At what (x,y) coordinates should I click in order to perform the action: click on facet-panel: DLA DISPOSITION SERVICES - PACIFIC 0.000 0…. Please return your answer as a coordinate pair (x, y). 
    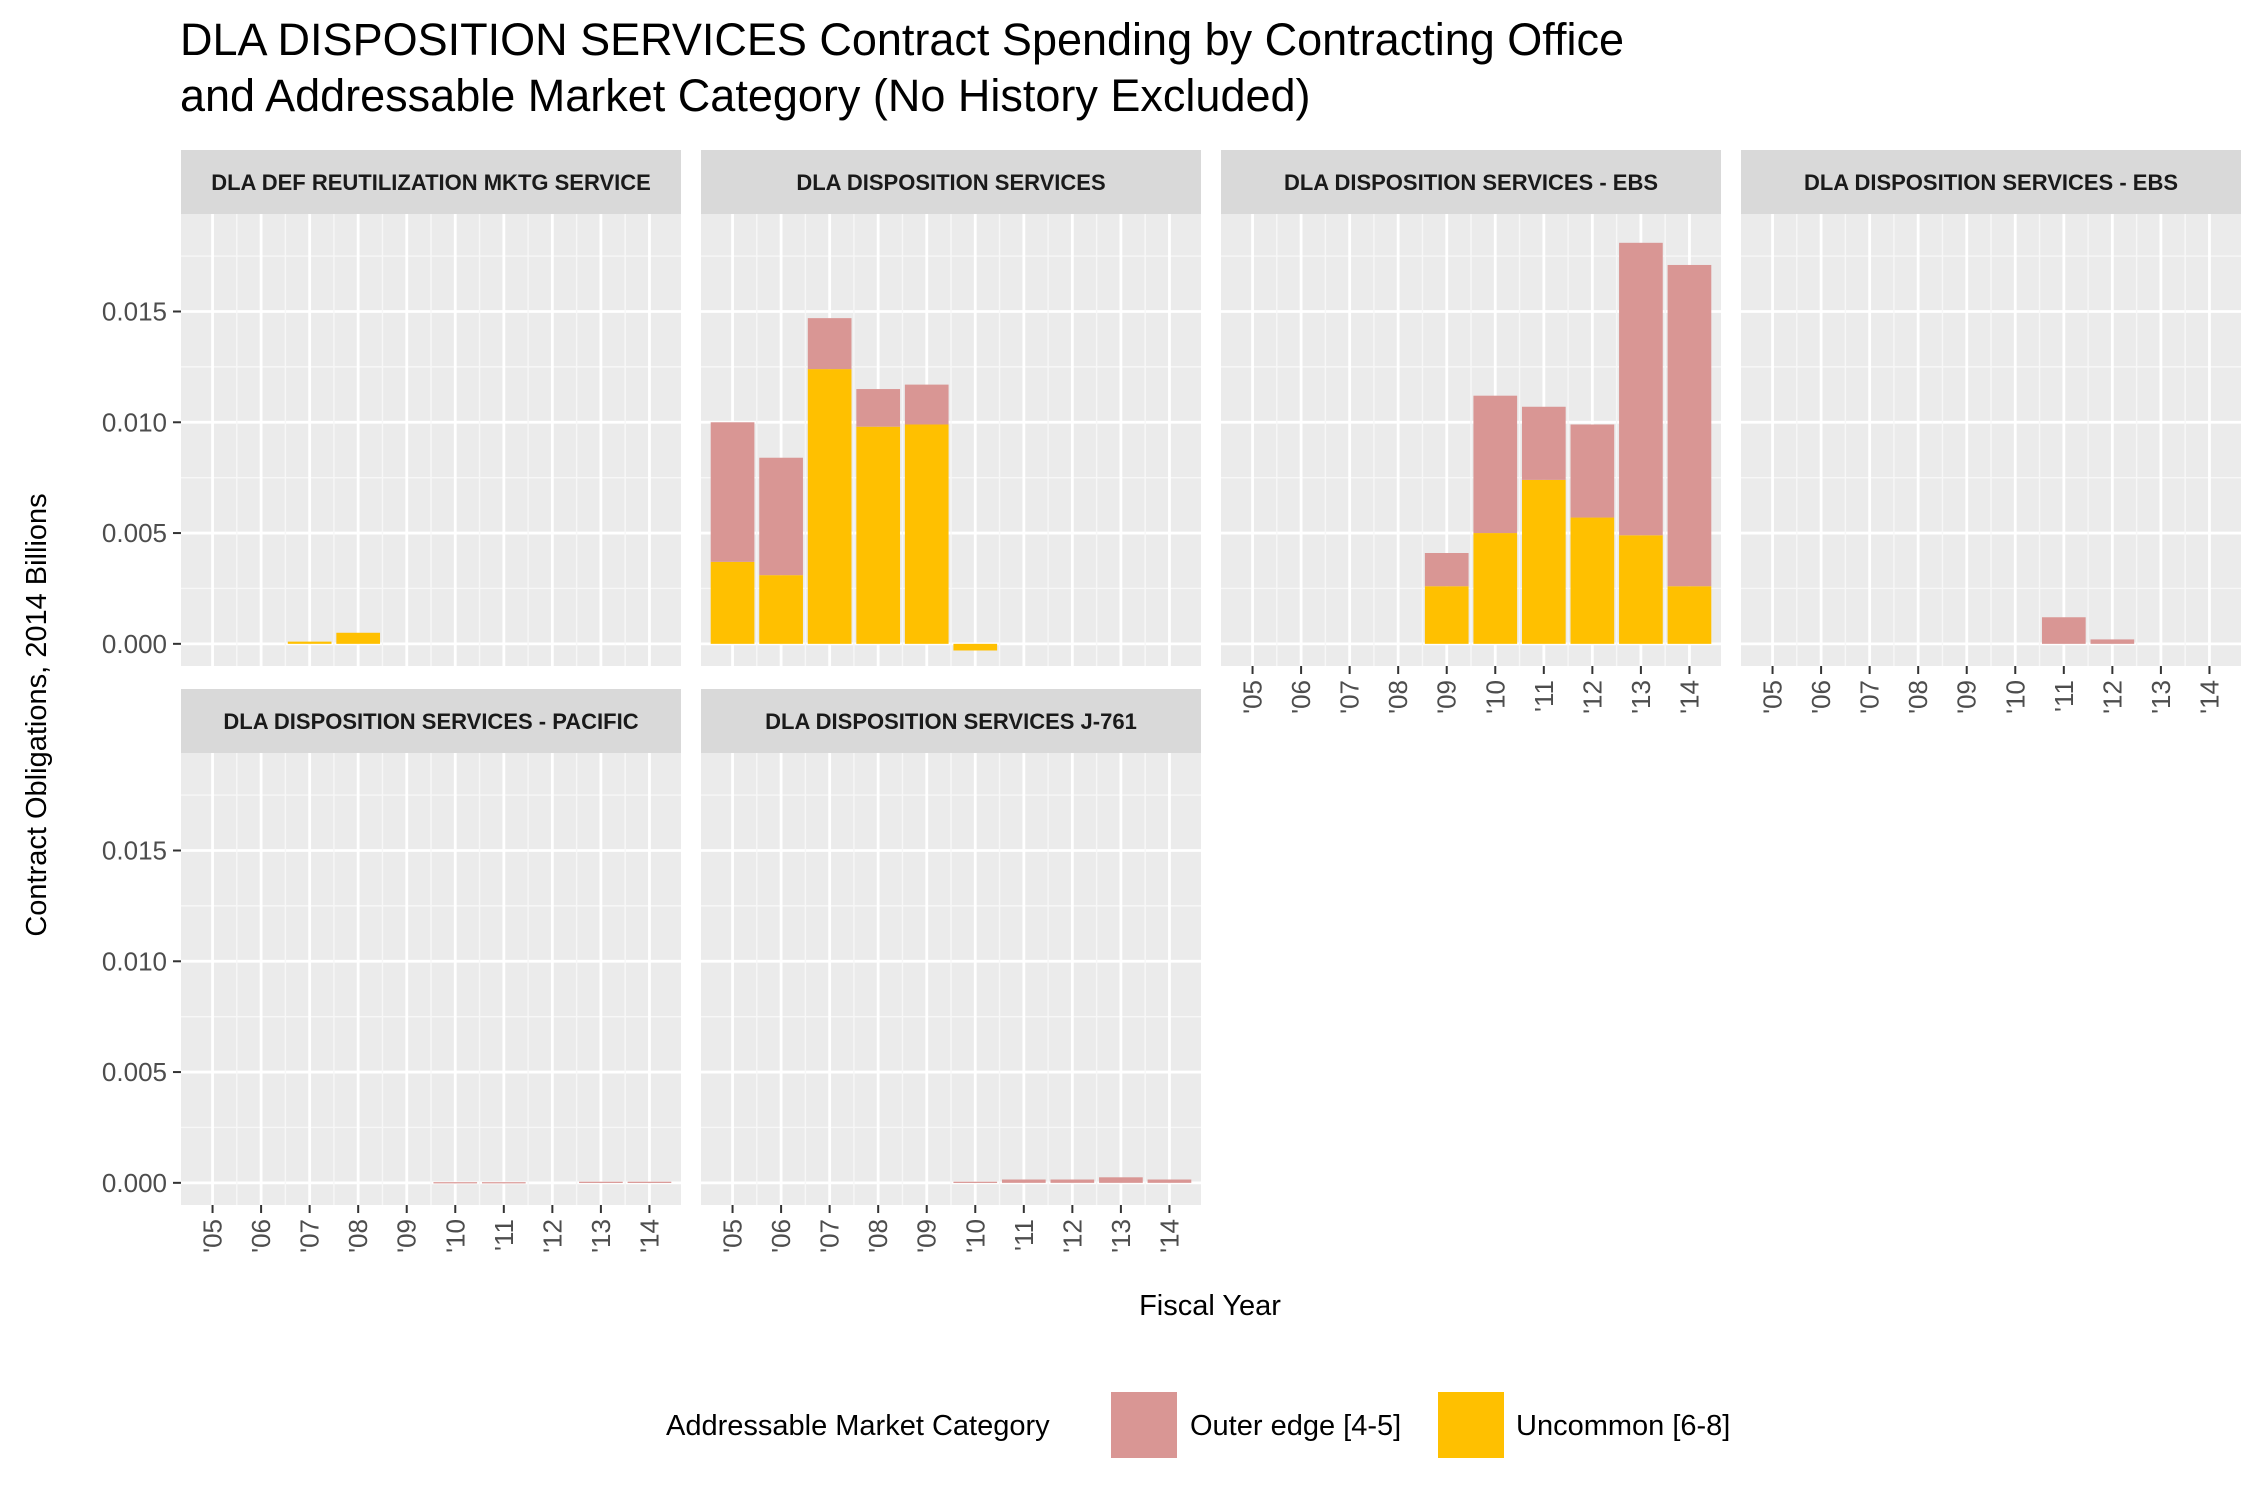
    Looking at the image, I should click on (391, 971).